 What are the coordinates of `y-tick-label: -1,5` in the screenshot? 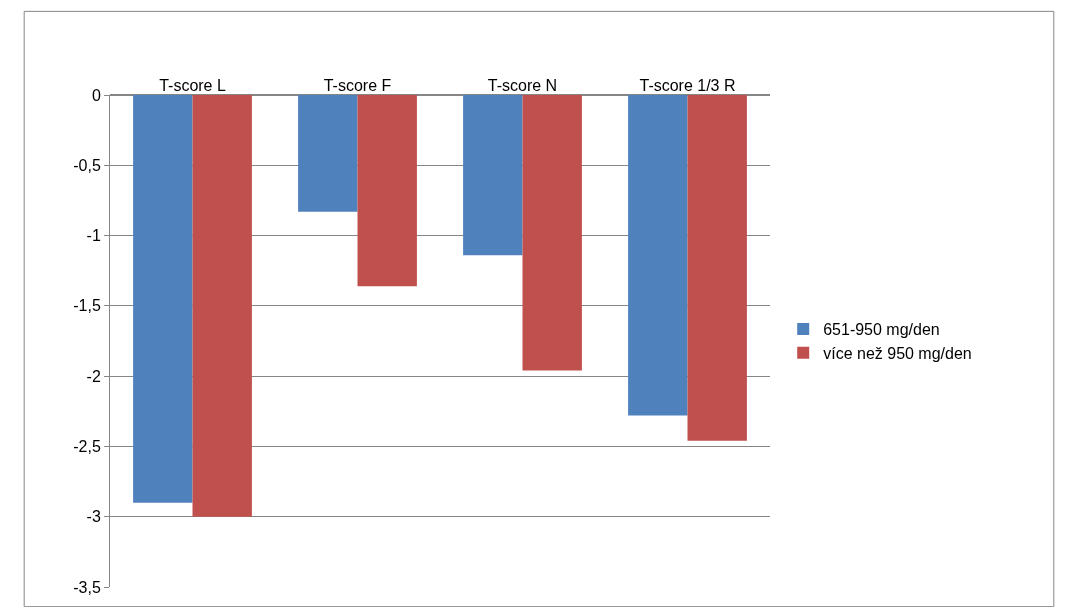 It's located at (87, 306).